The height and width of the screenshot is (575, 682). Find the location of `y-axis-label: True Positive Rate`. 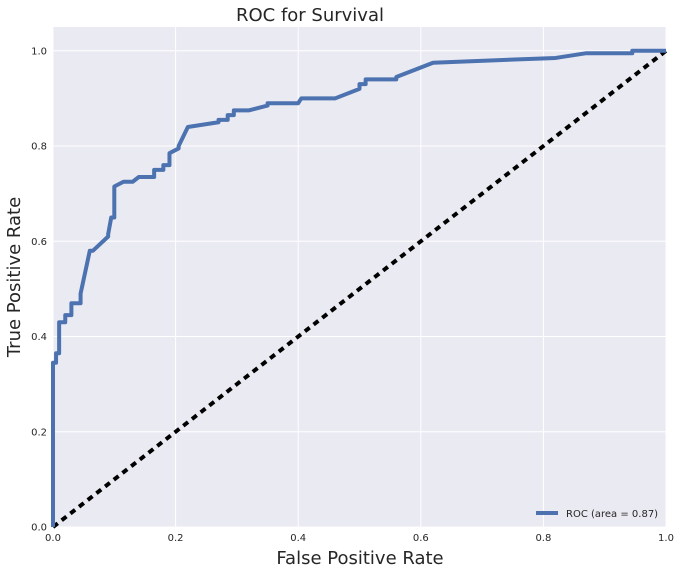

y-axis-label: True Positive Rate is located at coordinates (14, 277).